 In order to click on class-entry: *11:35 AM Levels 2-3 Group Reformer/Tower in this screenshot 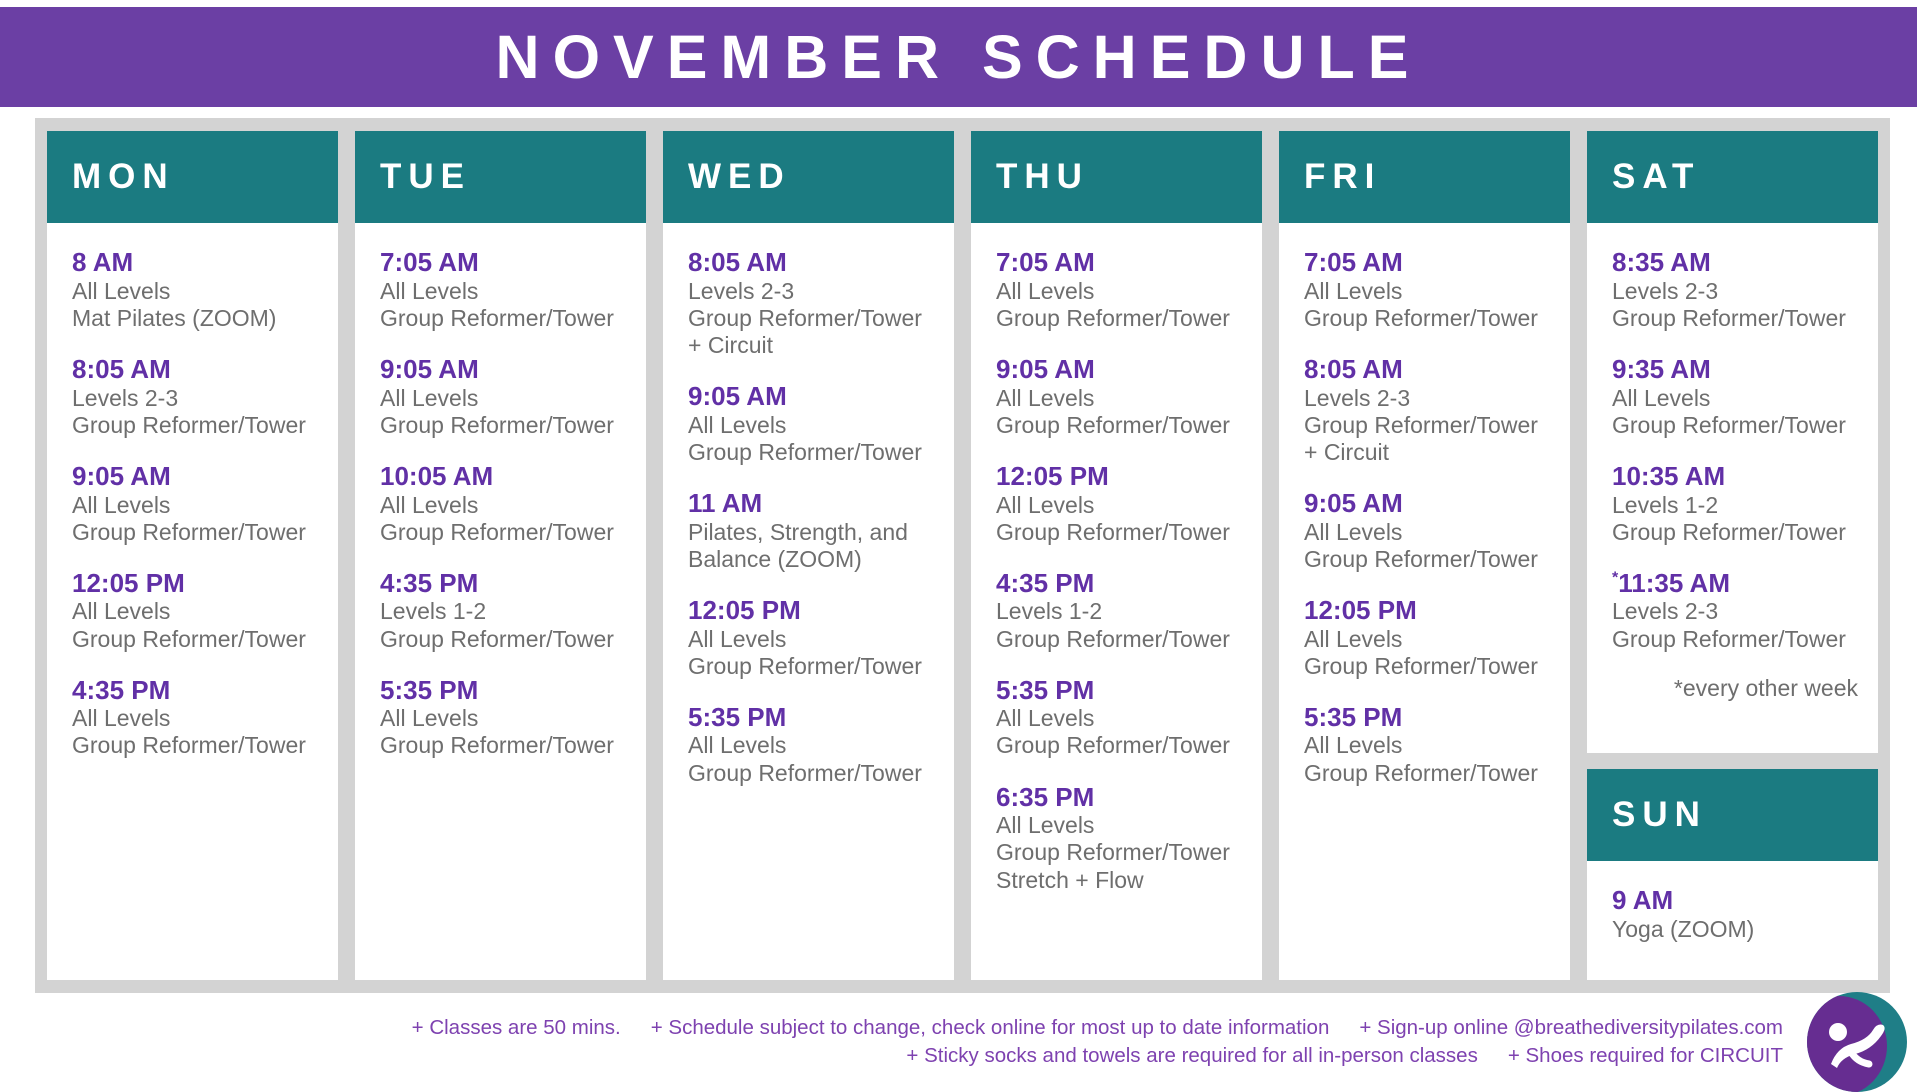, I will do `click(1739, 610)`.